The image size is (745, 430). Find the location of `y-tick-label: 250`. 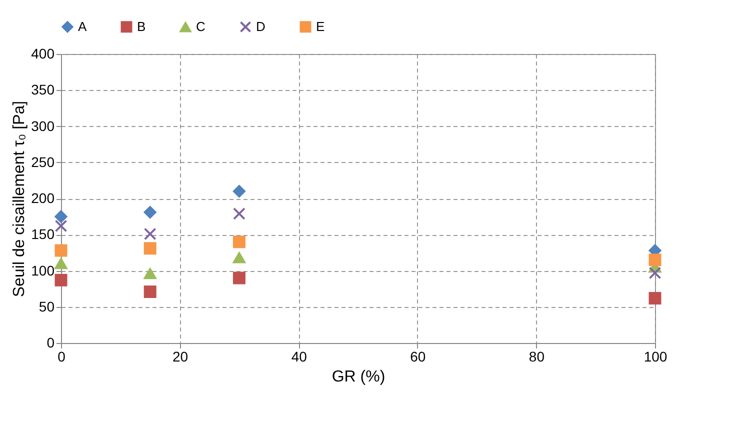

y-tick-label: 250 is located at coordinates (43, 162).